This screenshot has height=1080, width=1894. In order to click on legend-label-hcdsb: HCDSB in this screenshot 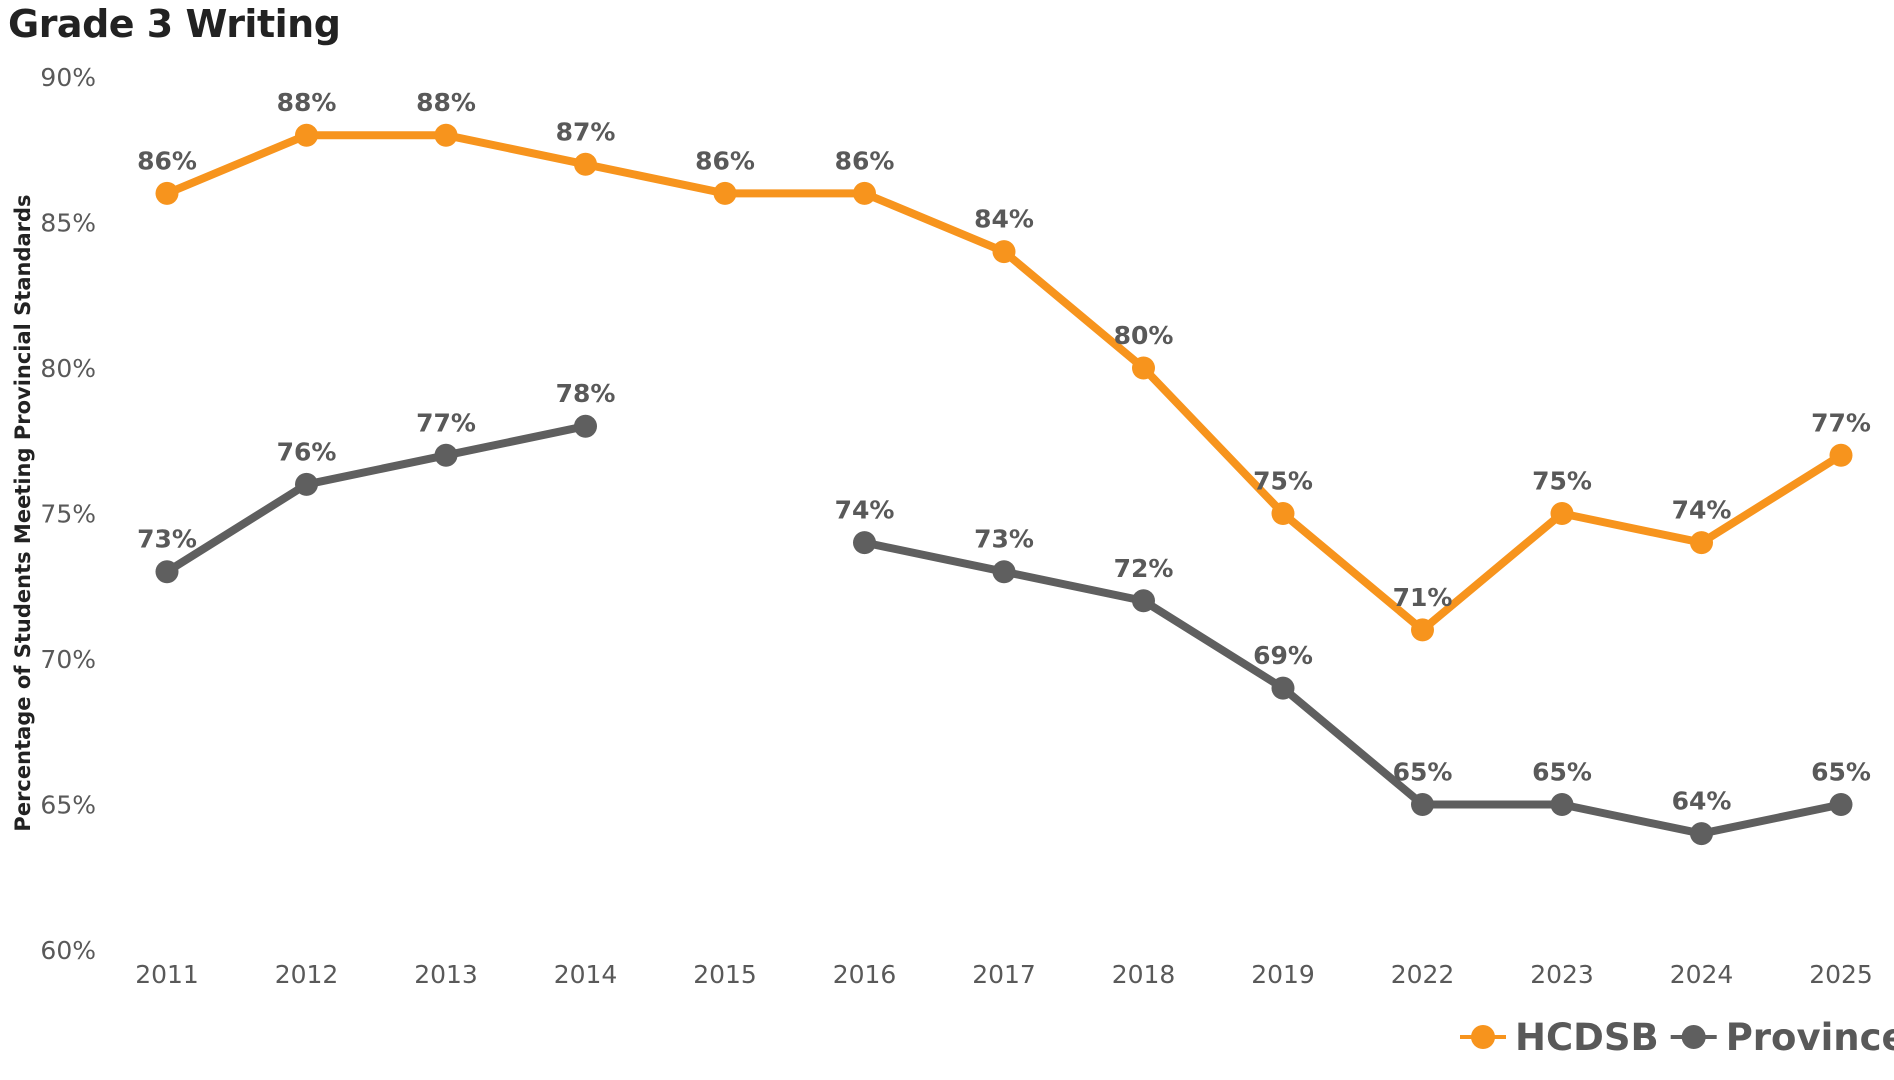, I will do `click(1587, 1037)`.